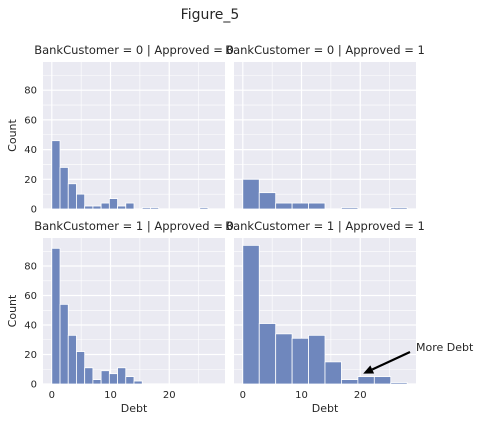 The width and height of the screenshot is (480, 424). Describe the element at coordinates (325, 135) in the screenshot. I see `plot-background` at that location.